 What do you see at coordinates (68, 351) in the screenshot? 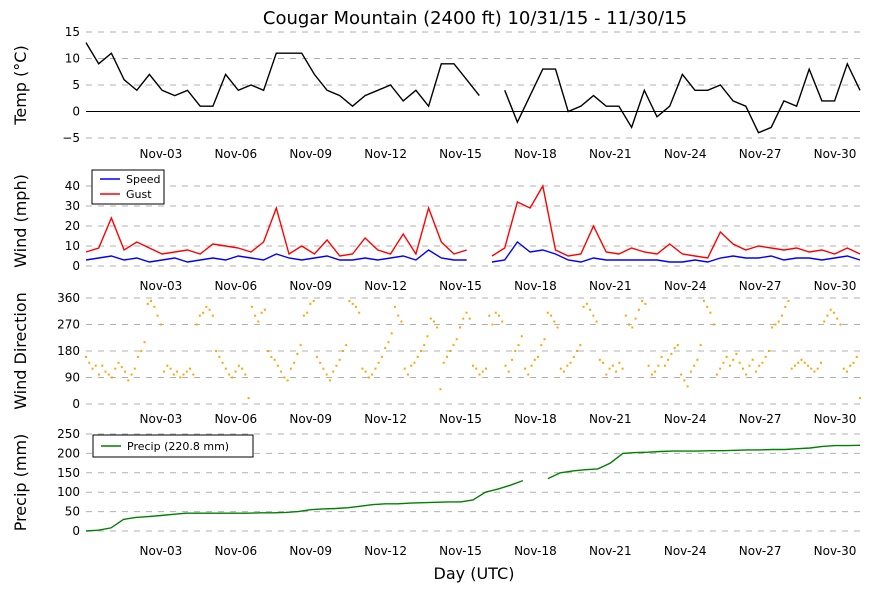
I see `y-tick-label: 180` at bounding box center [68, 351].